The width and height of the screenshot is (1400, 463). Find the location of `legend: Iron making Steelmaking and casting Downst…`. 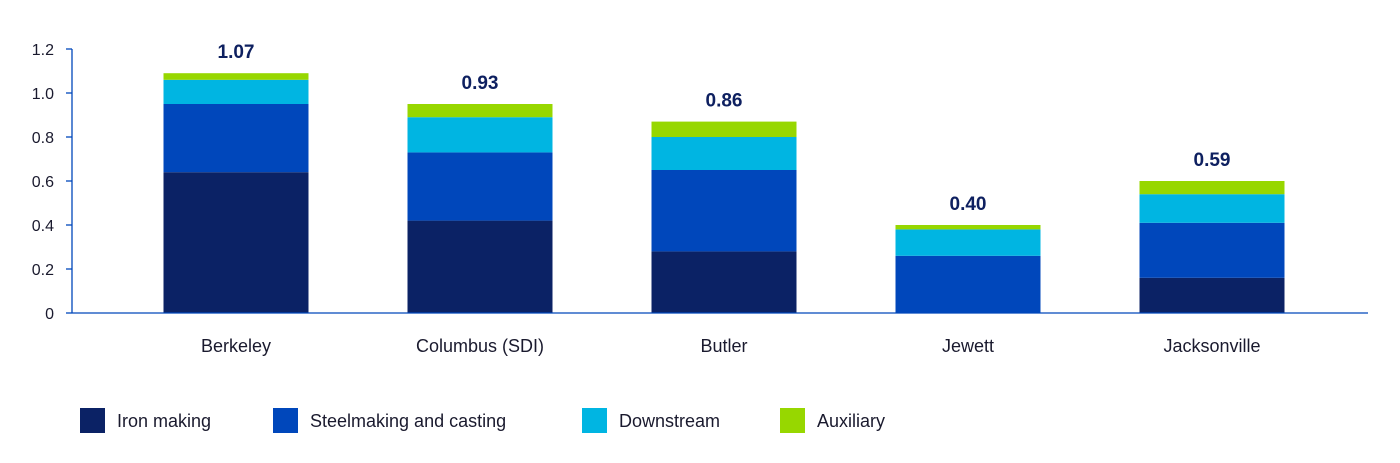

legend: Iron making Steelmaking and casting Downst… is located at coordinates (482, 420).